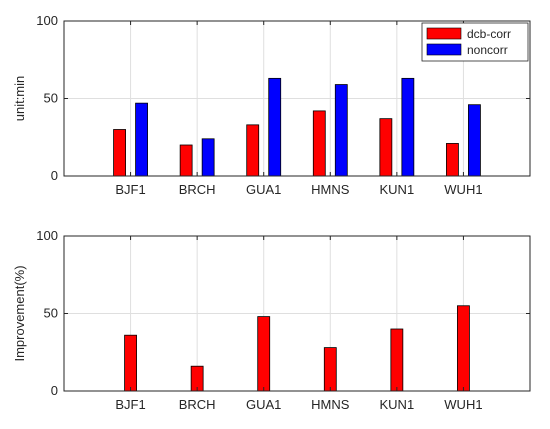 The height and width of the screenshot is (429, 550). Describe the element at coordinates (489, 34) in the screenshot. I see `legend-label-dcb-corr: dcb-corr` at that location.